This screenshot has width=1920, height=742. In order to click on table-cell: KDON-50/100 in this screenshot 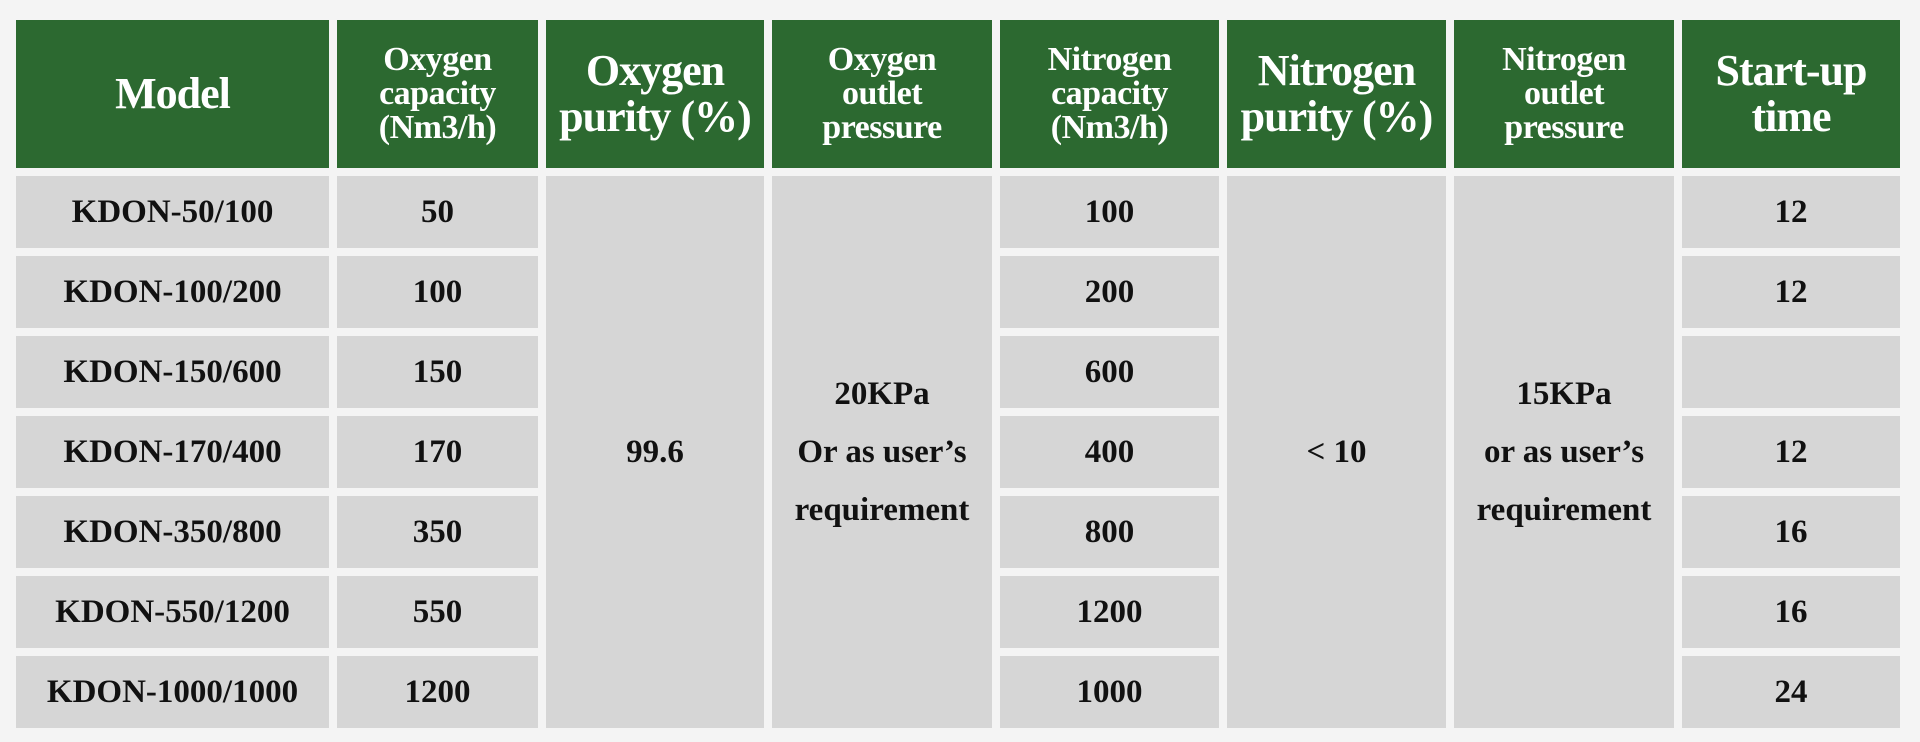, I will do `click(172, 212)`.